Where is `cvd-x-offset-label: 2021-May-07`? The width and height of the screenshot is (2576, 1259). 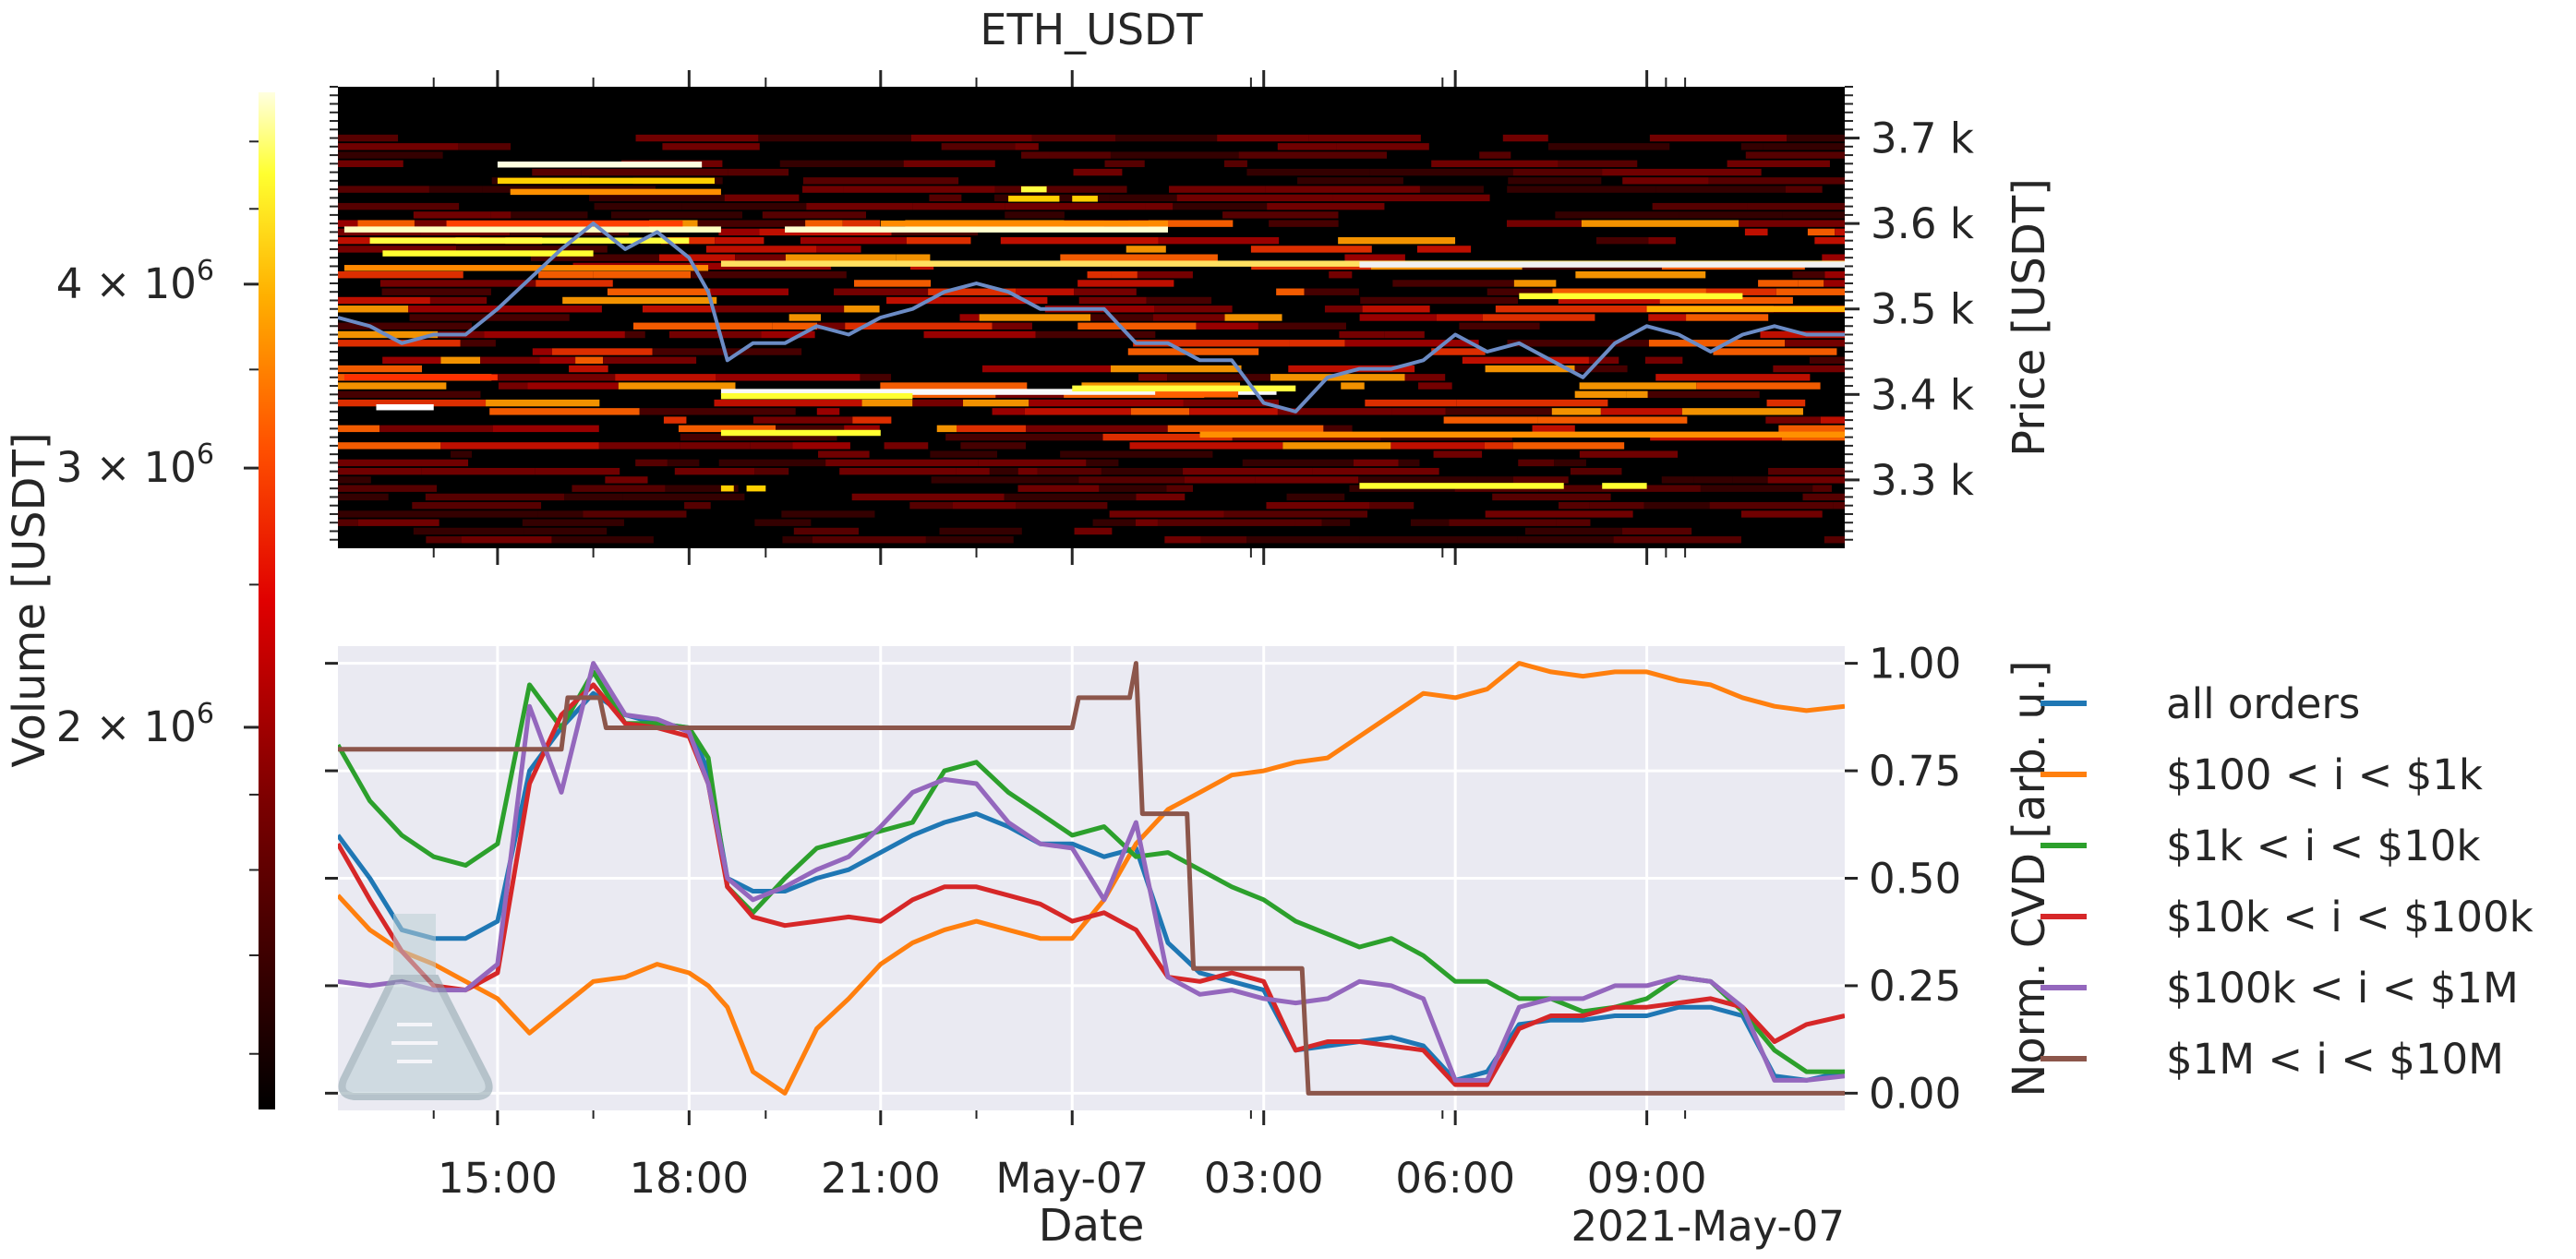 cvd-x-offset-label: 2021-May-07 is located at coordinates (1708, 1226).